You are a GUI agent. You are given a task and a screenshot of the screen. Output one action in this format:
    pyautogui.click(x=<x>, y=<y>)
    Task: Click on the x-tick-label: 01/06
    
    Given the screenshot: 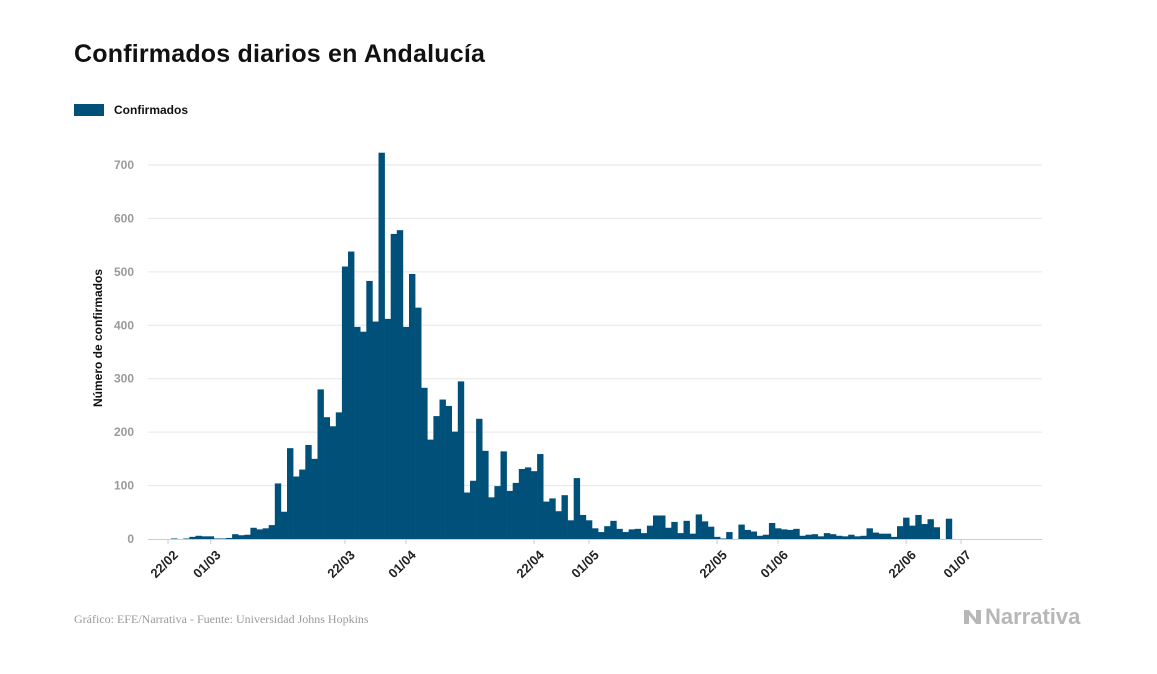 What is the action you would take?
    pyautogui.click(x=774, y=564)
    